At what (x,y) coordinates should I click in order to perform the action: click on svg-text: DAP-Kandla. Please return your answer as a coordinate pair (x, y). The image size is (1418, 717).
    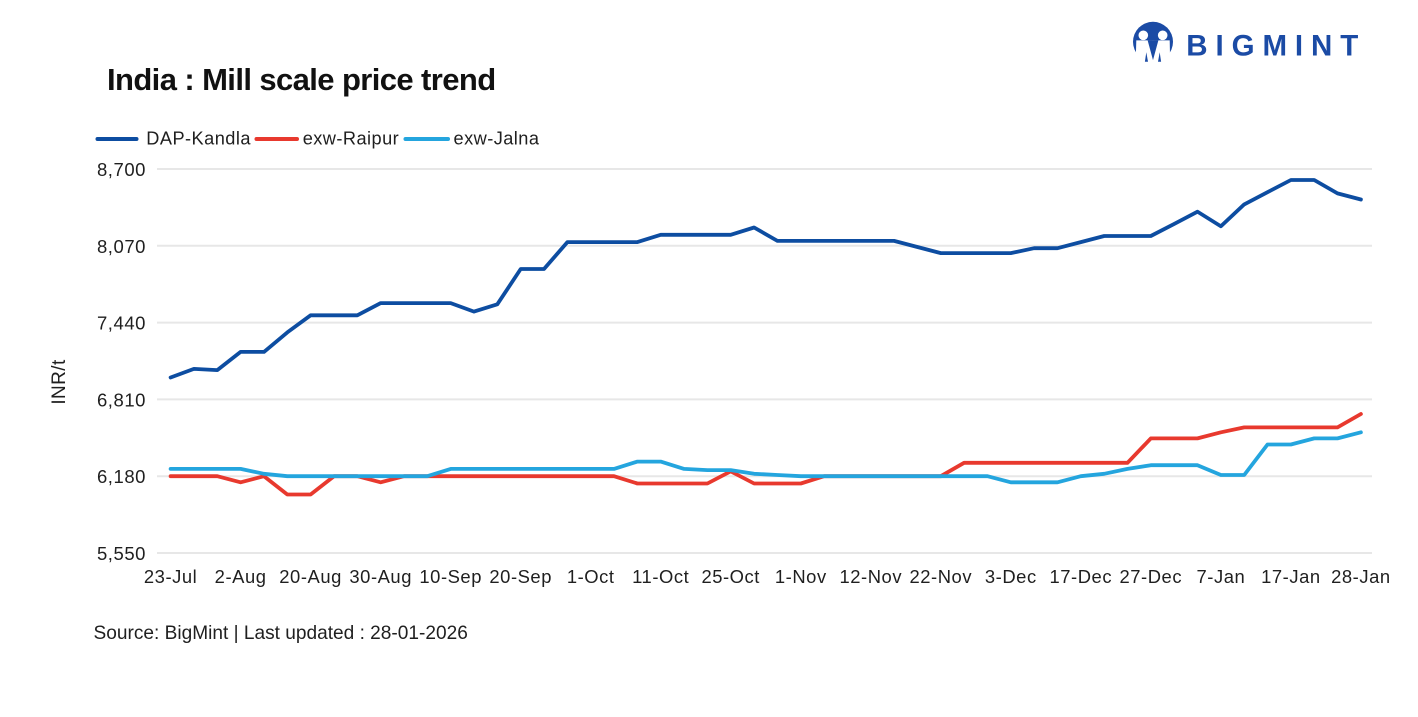
    Looking at the image, I should click on (198, 139).